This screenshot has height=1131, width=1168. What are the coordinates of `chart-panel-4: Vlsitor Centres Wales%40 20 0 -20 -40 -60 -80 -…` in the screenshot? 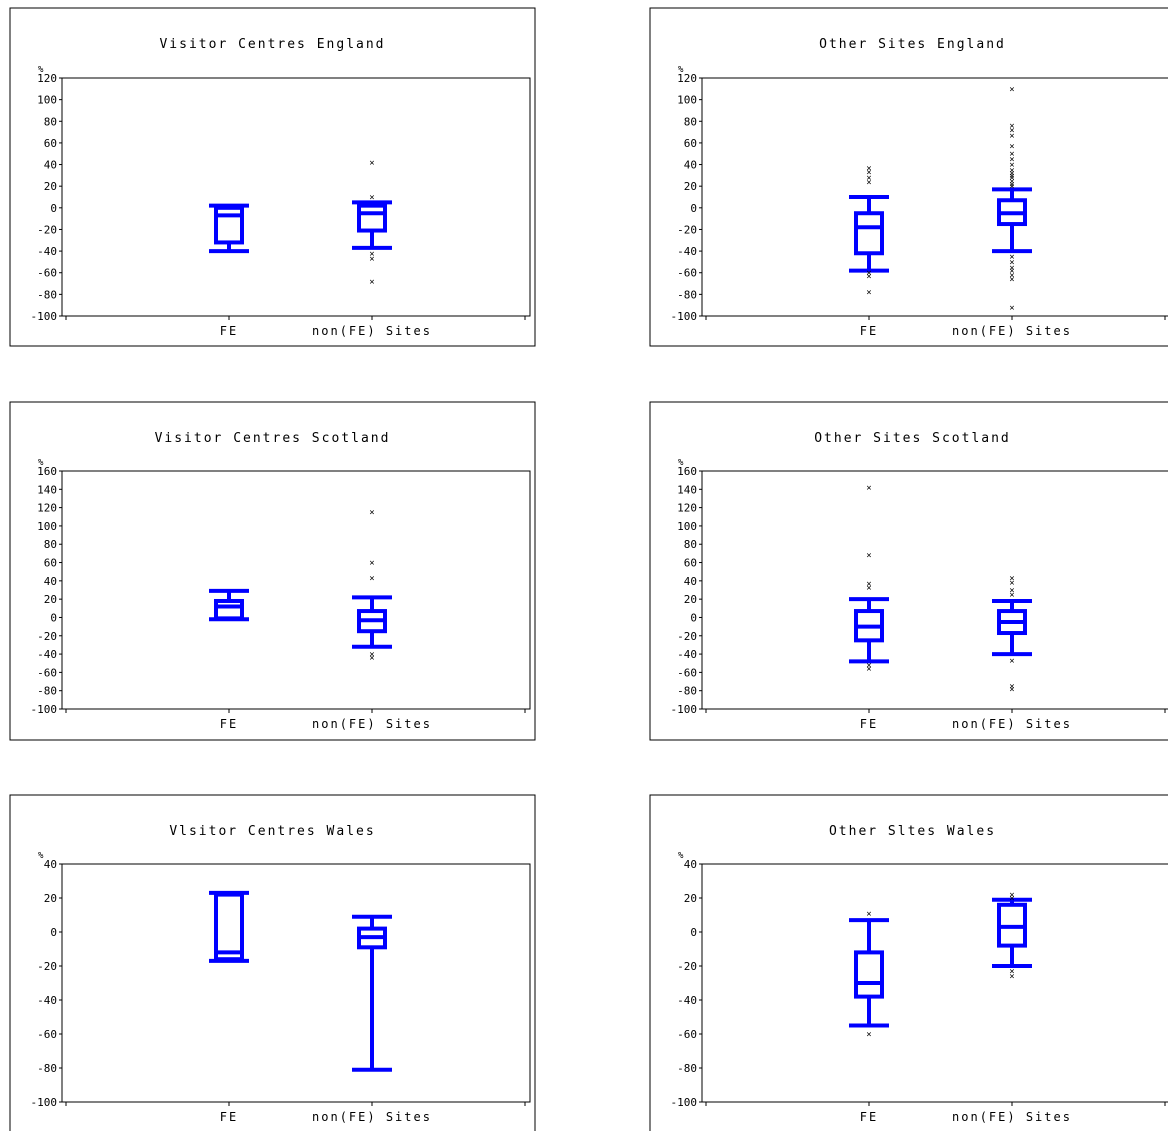 It's located at (272, 962).